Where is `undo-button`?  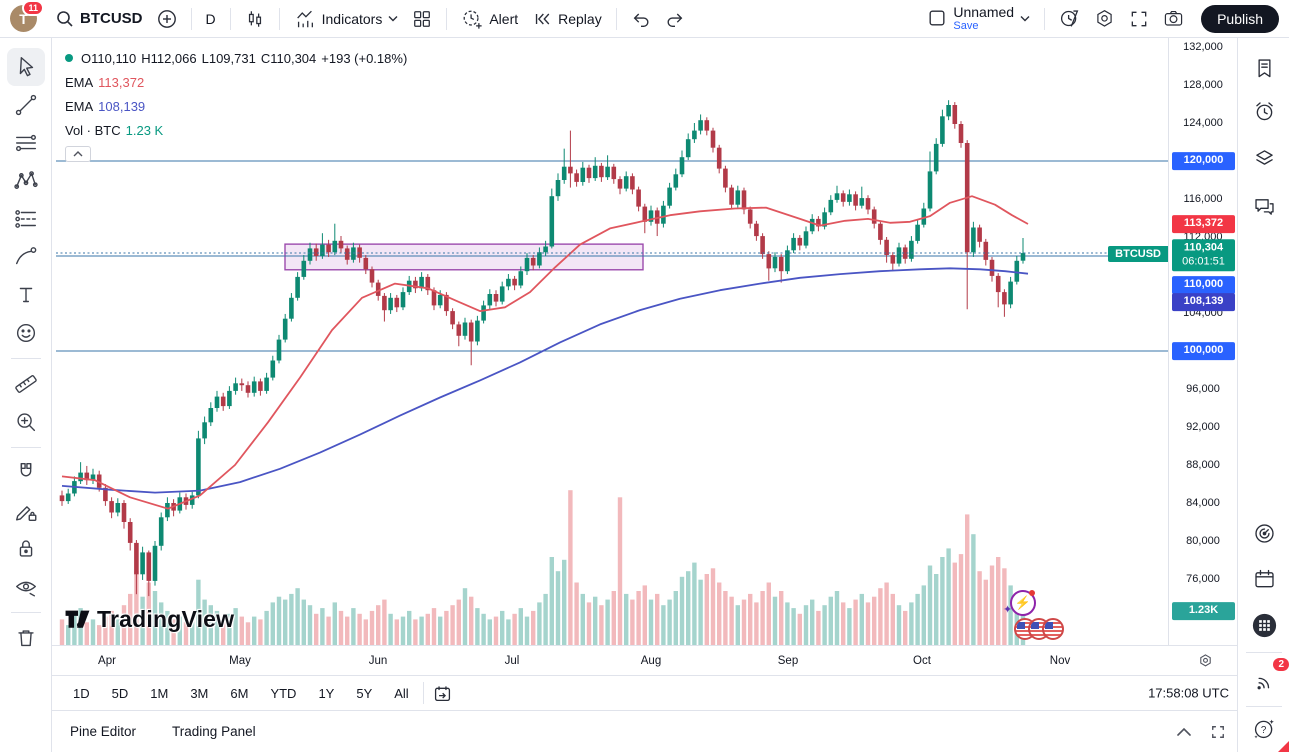
undo-button is located at coordinates (641, 19).